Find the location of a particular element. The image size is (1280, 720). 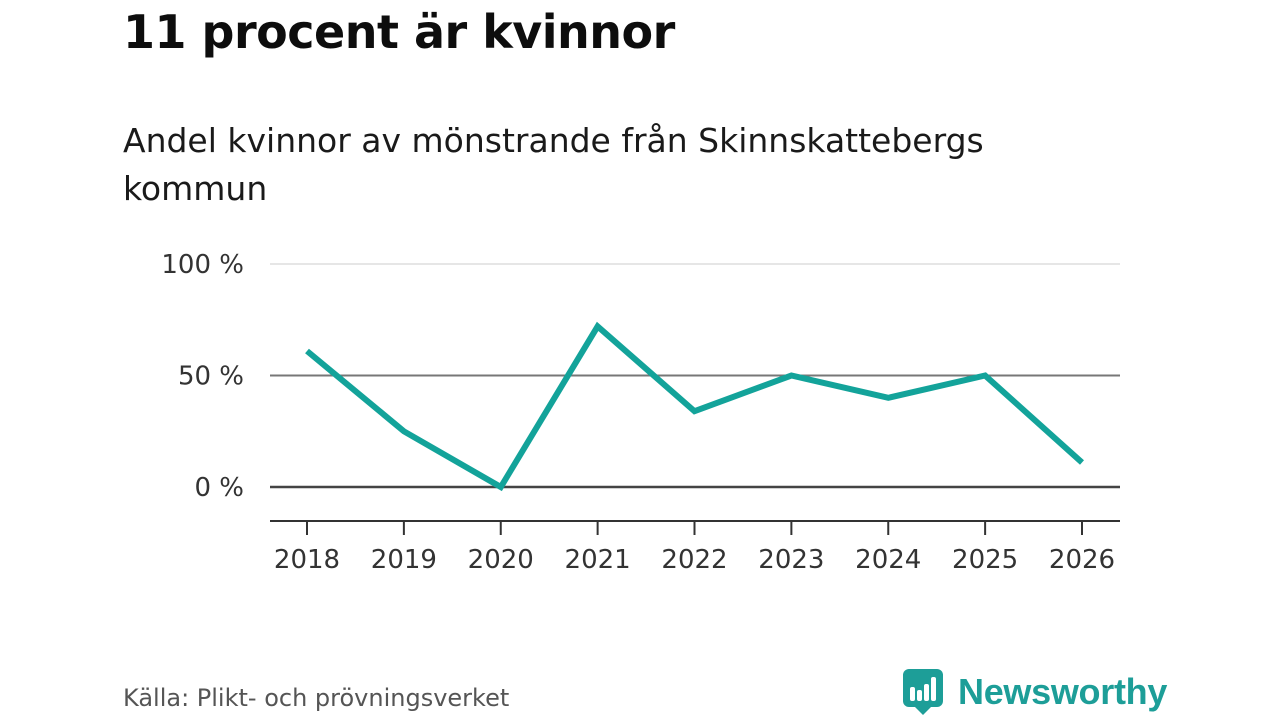

x-tick-label-2025: 2025 is located at coordinates (985, 560).